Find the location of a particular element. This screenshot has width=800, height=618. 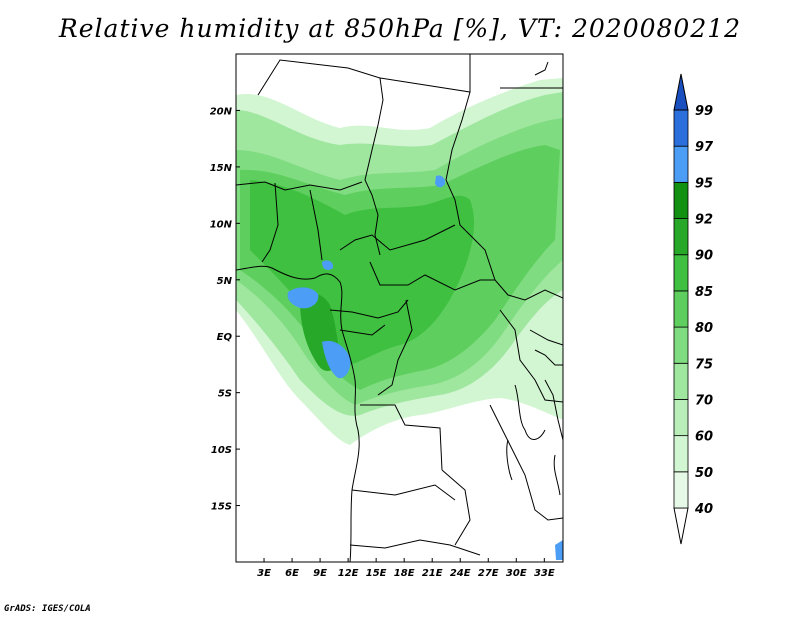

longitude-ticks: 3E 6E 9E 12E 15E 18E 21E 24E 27E 30E 33E is located at coordinates (406, 568).